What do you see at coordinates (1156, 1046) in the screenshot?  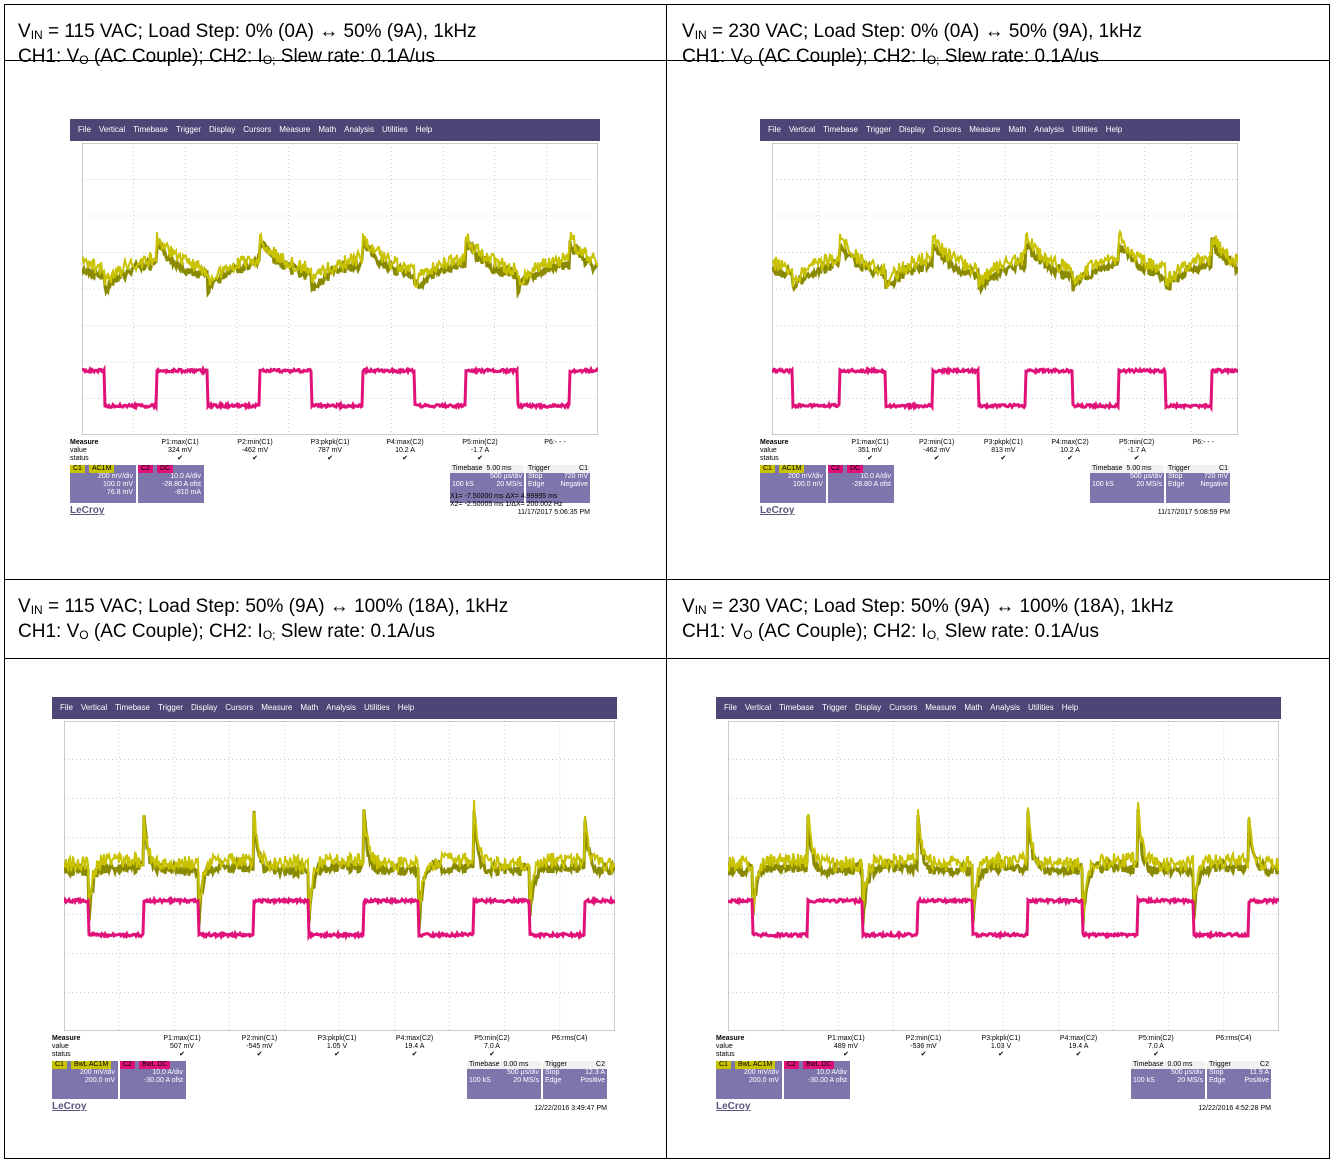 I see `measure-value: 7.0 A` at bounding box center [1156, 1046].